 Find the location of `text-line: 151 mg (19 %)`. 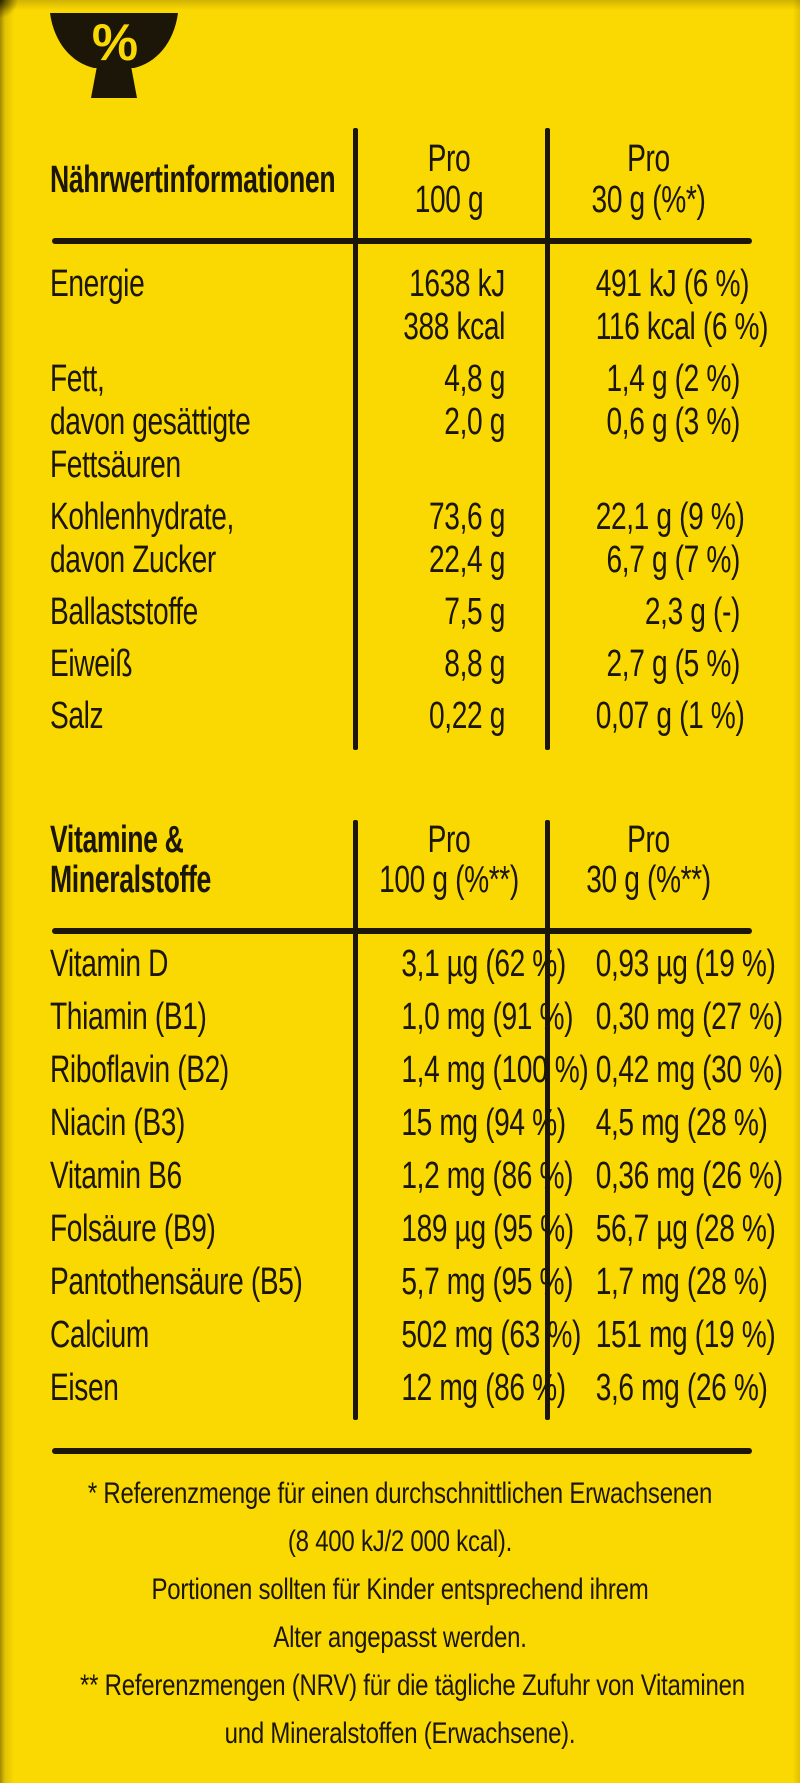

text-line: 151 mg (19 %) is located at coordinates (685, 1335).